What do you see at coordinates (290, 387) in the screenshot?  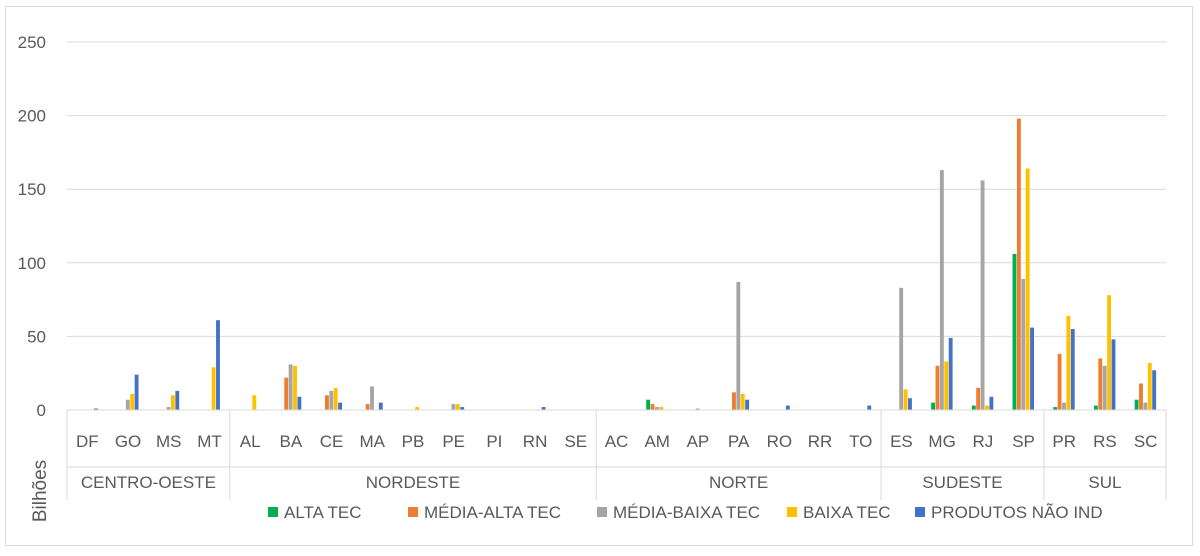 I see `bar-m-dia-baixa-tec-ba` at bounding box center [290, 387].